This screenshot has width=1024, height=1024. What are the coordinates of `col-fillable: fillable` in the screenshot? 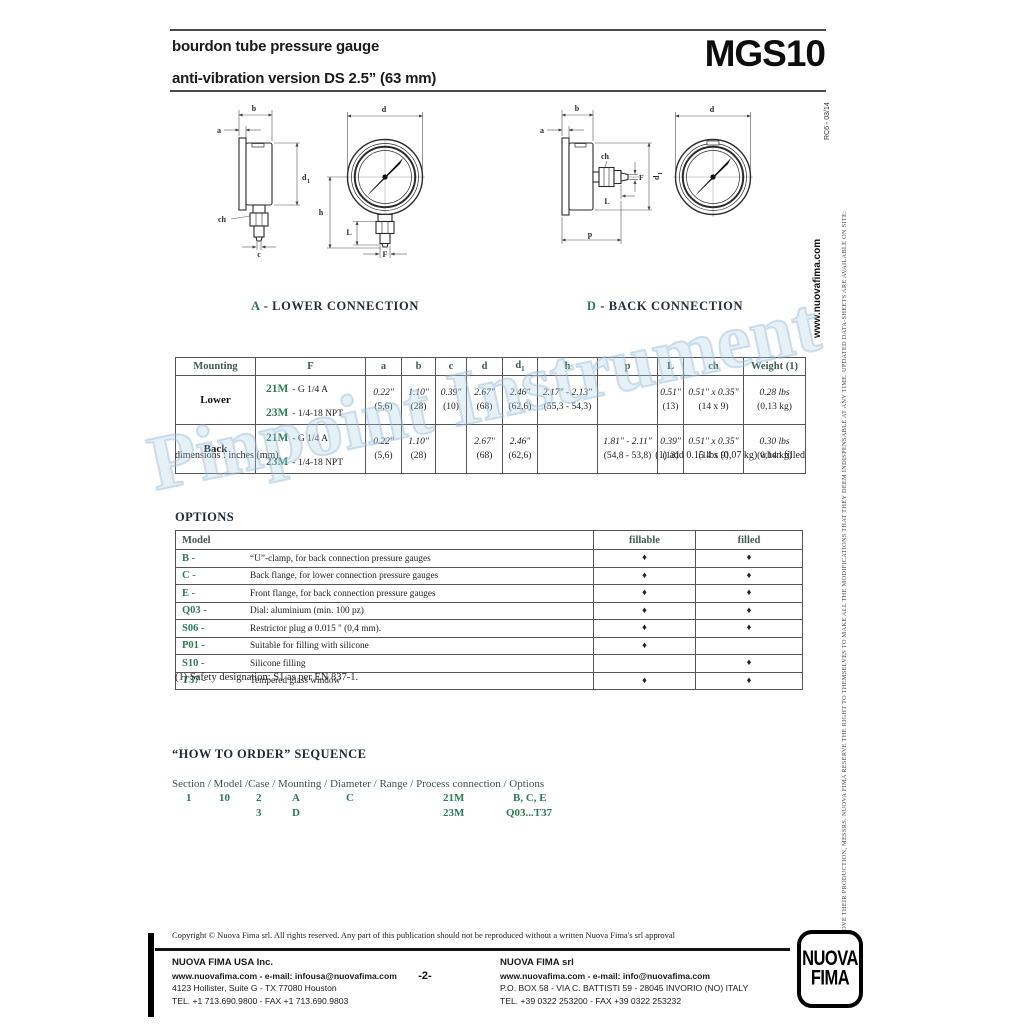 It's located at (644, 540).